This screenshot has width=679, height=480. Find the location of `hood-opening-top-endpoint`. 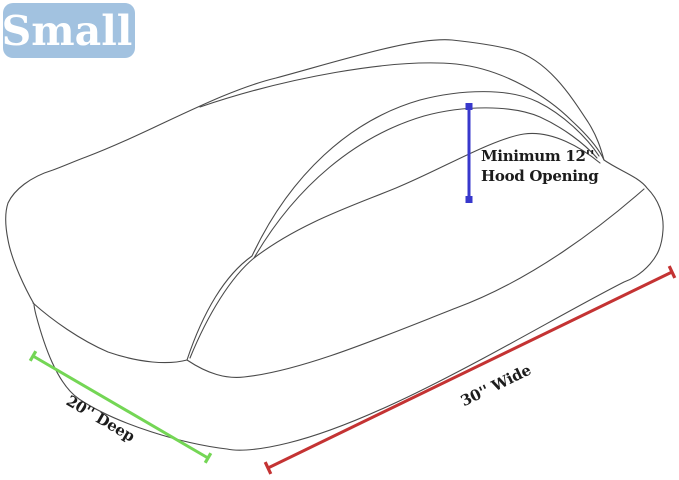

hood-opening-top-endpoint is located at coordinates (469, 106).